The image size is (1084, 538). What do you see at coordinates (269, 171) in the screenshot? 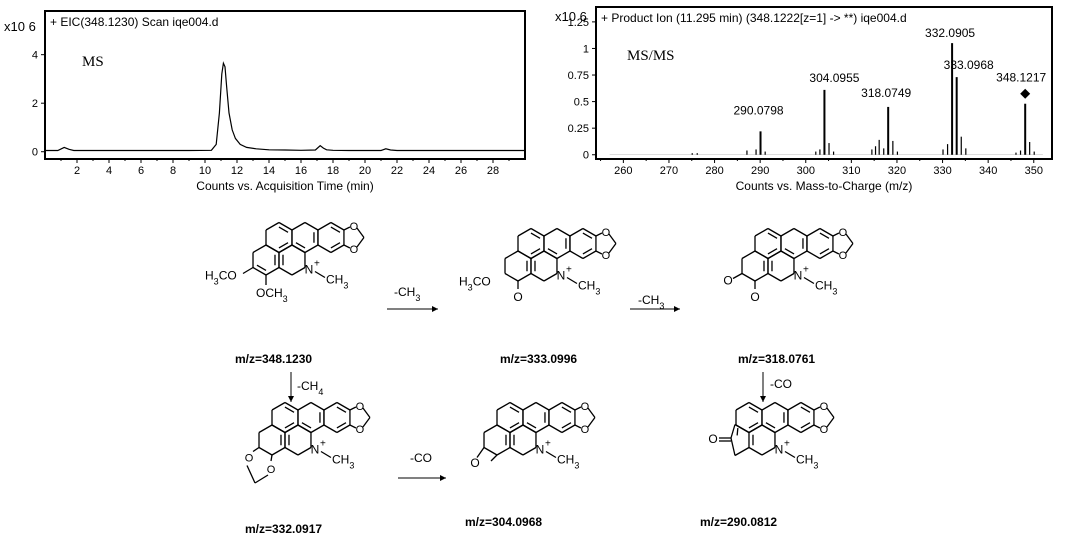
I see `chart1-xtick-label: 14` at bounding box center [269, 171].